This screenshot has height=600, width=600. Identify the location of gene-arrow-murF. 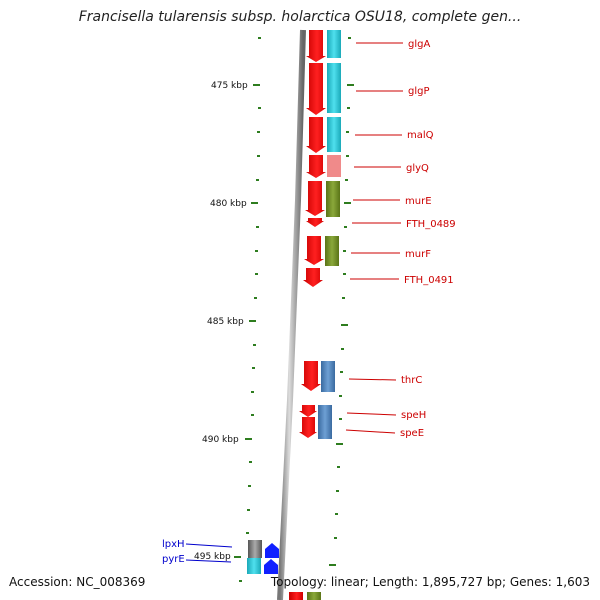
(314, 250).